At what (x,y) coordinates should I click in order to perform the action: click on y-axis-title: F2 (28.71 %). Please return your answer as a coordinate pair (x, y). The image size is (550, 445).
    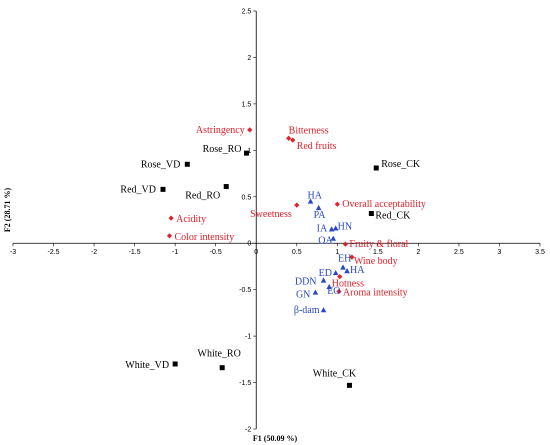
    Looking at the image, I should click on (7, 210).